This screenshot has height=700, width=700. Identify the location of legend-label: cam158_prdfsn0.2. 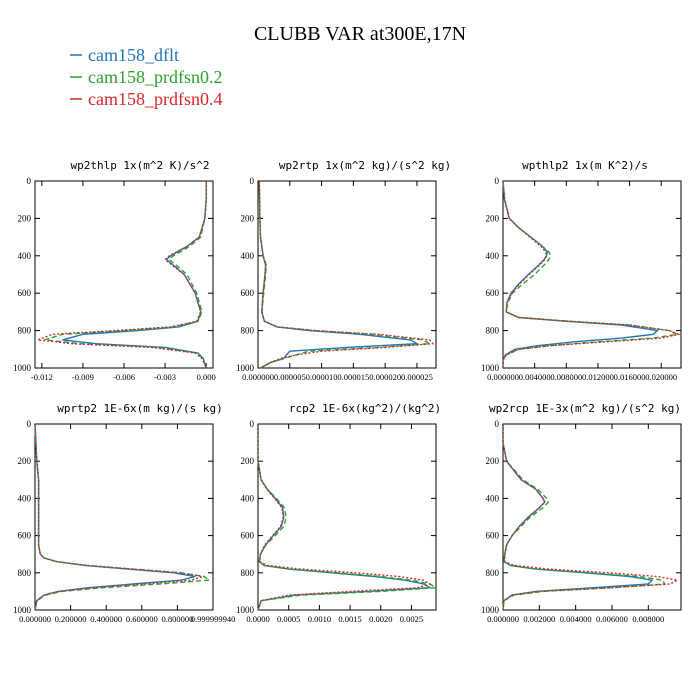
(155, 77).